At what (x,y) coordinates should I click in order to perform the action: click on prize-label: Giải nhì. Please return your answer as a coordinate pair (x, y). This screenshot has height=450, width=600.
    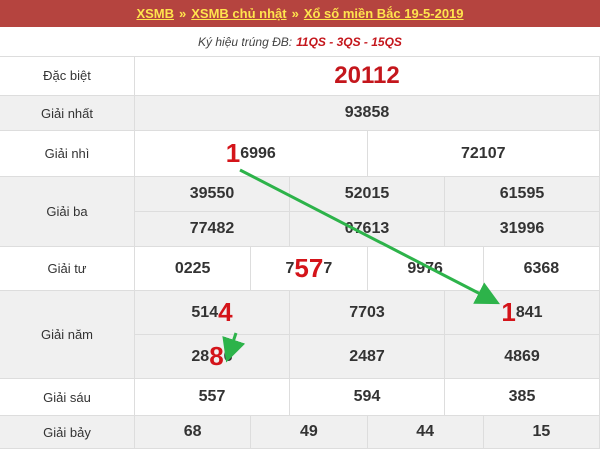
    Looking at the image, I should click on (67, 154).